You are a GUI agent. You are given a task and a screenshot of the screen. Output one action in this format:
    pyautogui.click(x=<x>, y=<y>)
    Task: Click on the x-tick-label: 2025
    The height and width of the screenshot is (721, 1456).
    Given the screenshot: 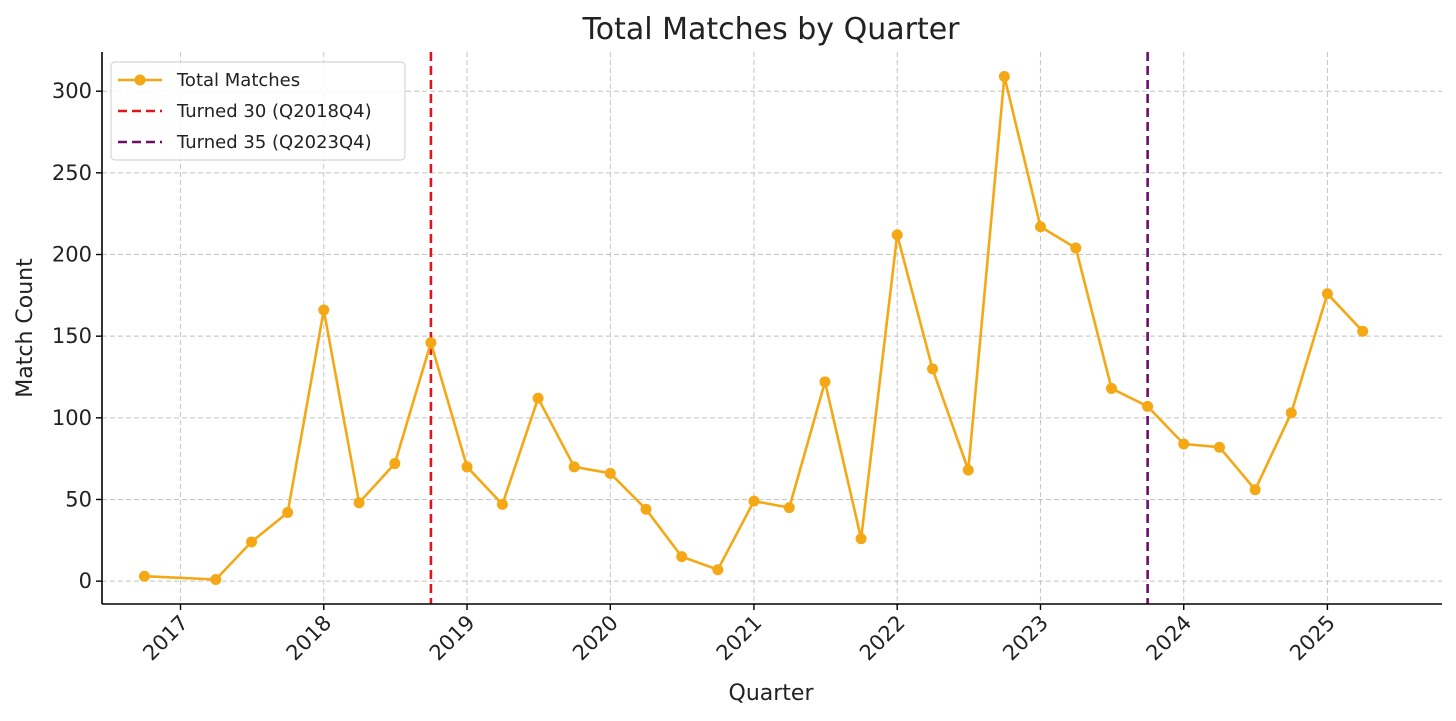 What is the action you would take?
    pyautogui.click(x=1312, y=638)
    